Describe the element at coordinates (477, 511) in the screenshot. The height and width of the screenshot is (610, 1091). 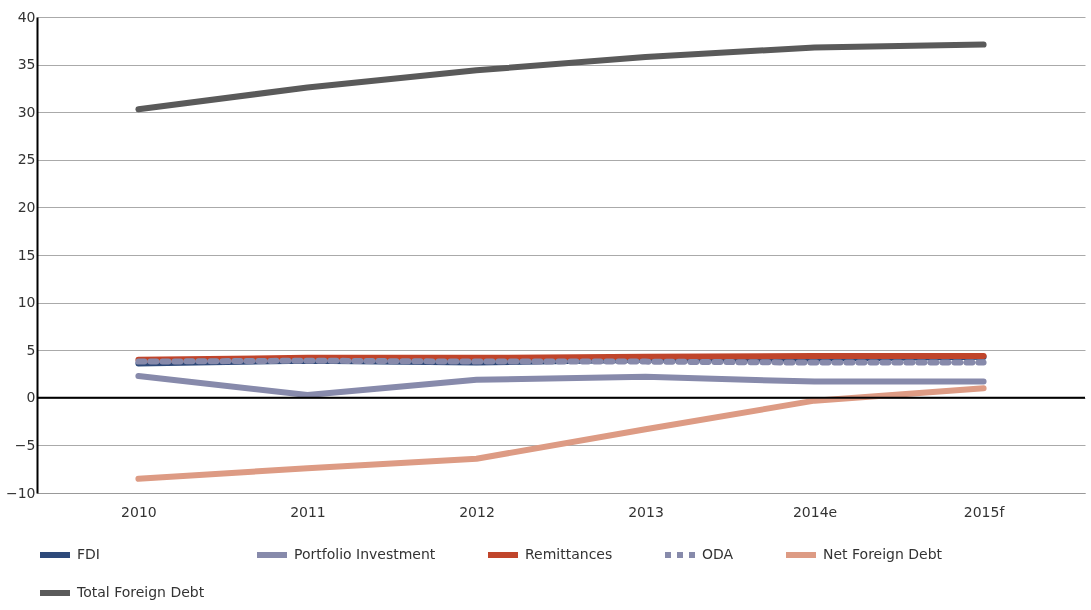
I see `x-tick-label: 2012` at that location.